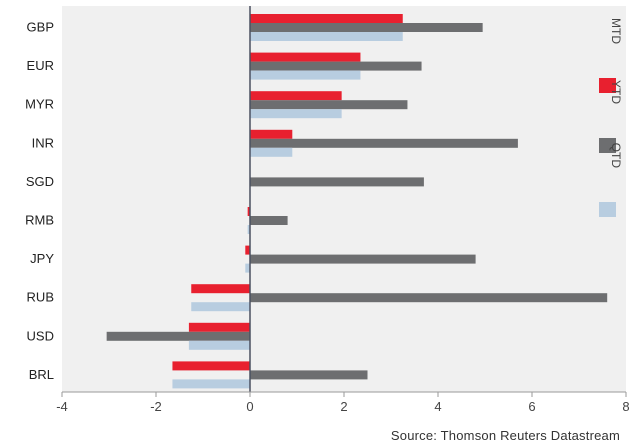  I want to click on bar-jpy-mtd, so click(247, 250).